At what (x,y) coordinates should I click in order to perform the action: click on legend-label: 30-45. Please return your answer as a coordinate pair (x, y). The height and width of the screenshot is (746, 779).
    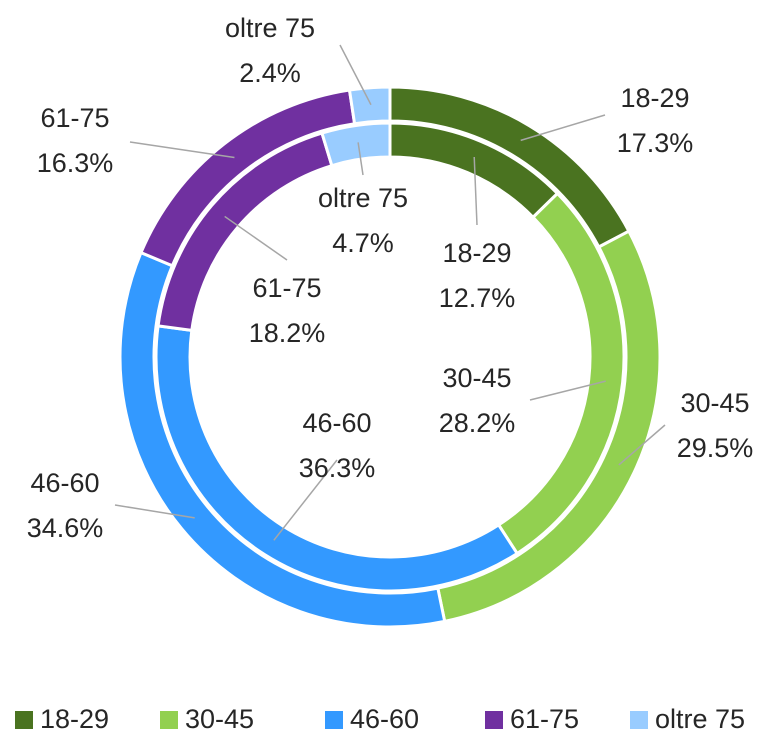
    Looking at the image, I should click on (219, 719).